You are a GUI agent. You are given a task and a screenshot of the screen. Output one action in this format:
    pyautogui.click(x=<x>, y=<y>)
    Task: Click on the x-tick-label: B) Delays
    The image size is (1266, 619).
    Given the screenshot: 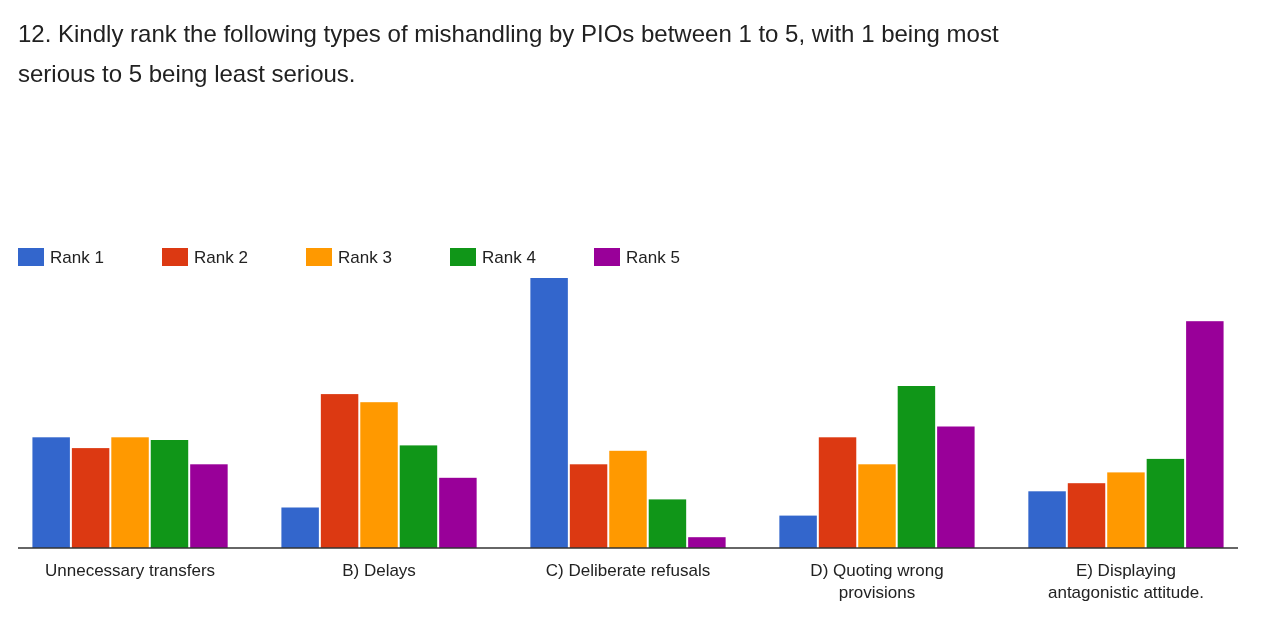 What is the action you would take?
    pyautogui.click(x=379, y=570)
    